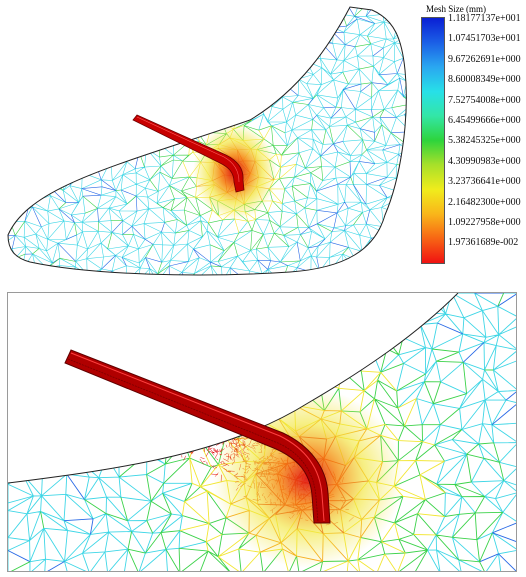 Image resolution: width=526 pixels, height=577 pixels. I want to click on colorbar-title: Mesh Size (mm), so click(456, 9).